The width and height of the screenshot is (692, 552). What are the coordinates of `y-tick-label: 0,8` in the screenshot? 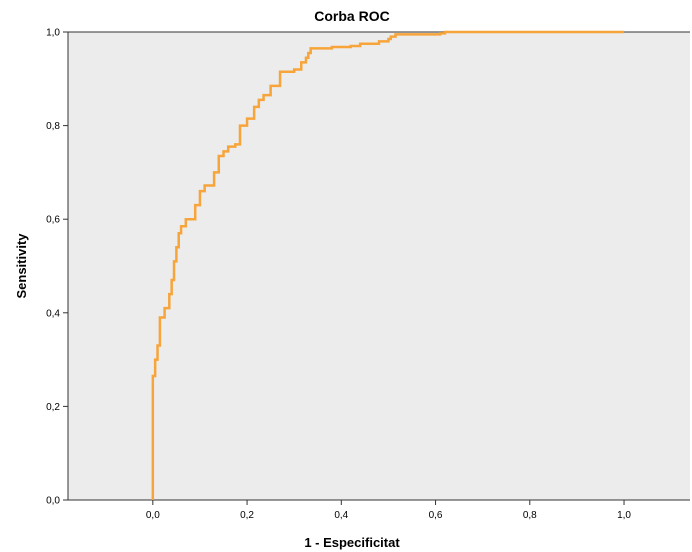 It's located at (53, 126).